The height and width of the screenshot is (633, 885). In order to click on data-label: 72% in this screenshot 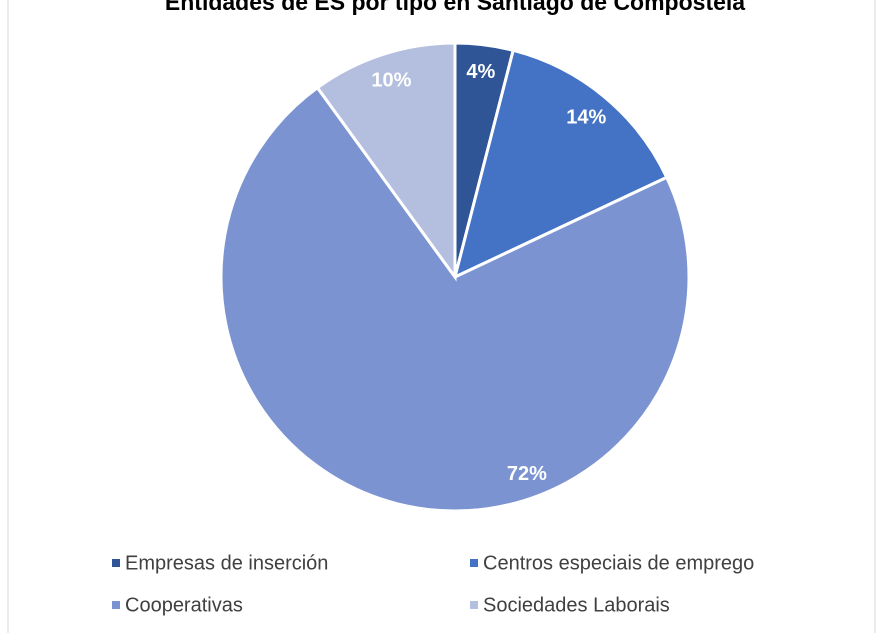, I will do `click(527, 474)`.